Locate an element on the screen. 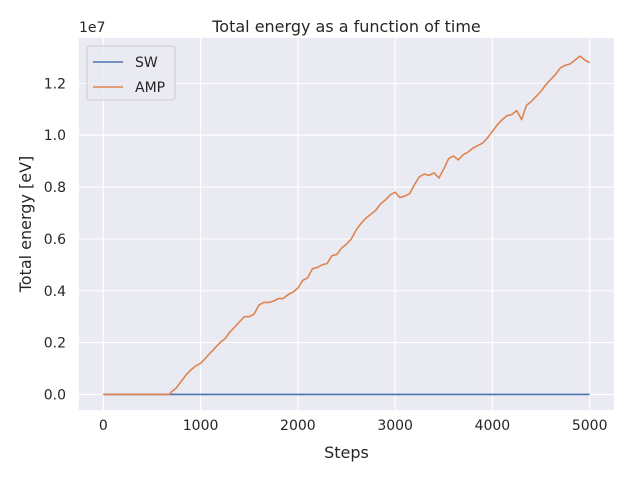 This screenshot has width=640, height=480. x-tick-label: 3000 is located at coordinates (395, 426).